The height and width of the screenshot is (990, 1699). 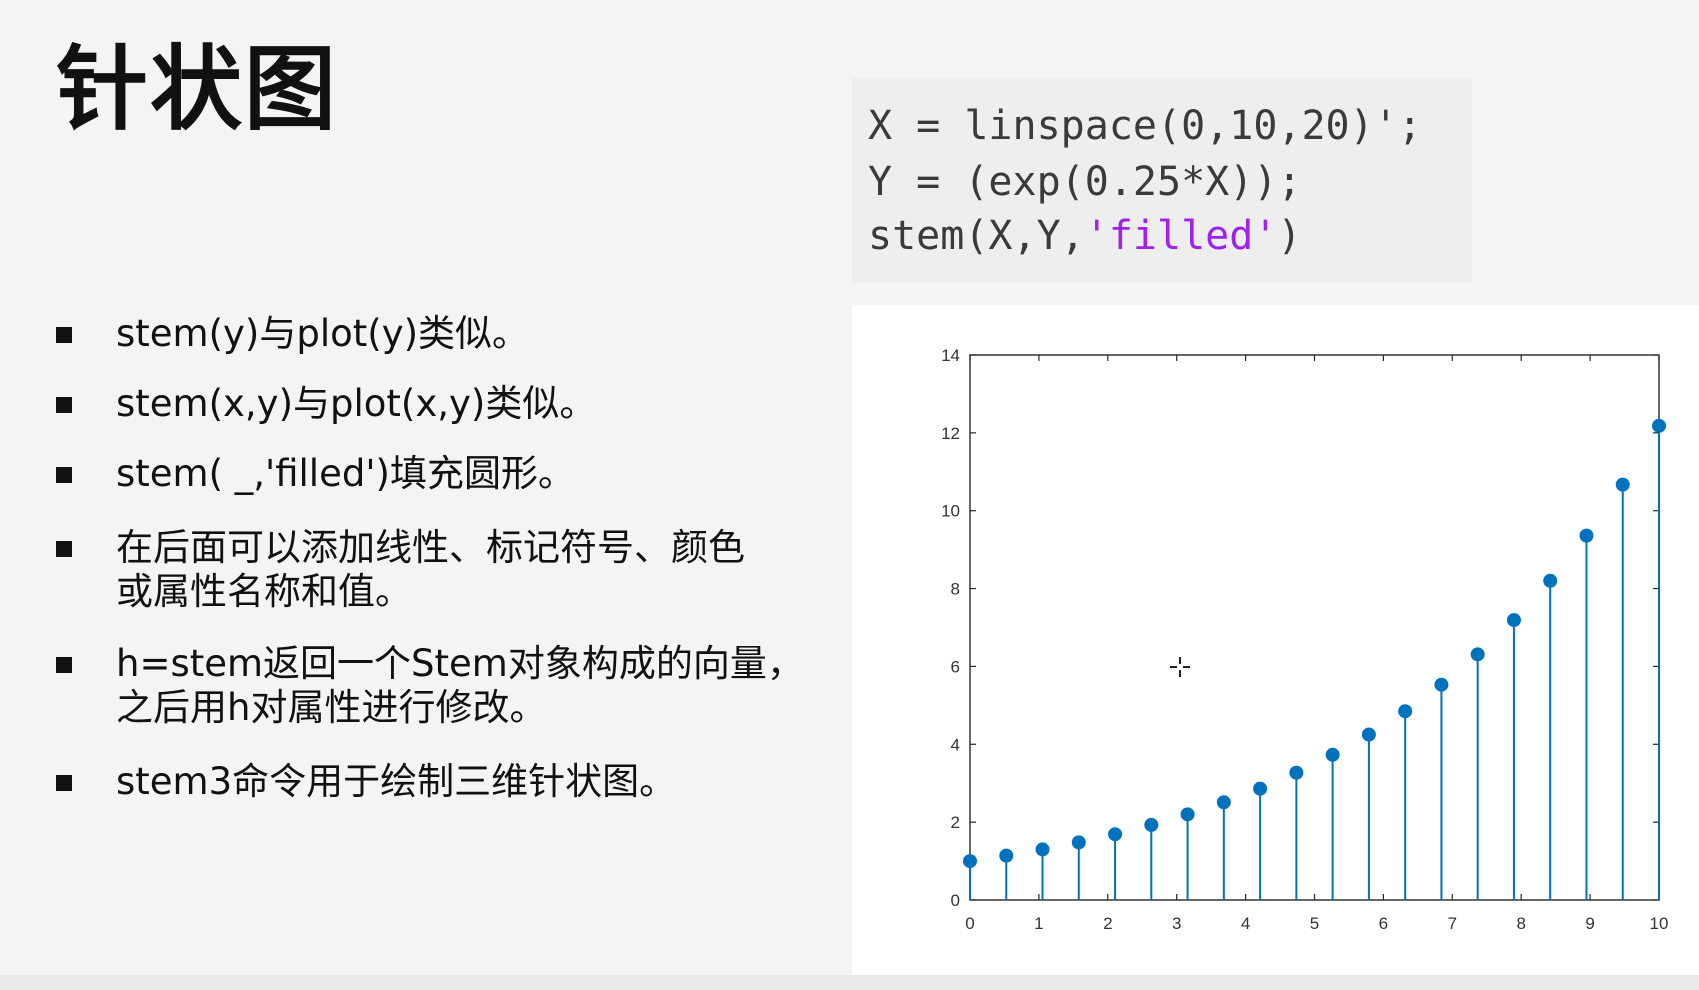 What do you see at coordinates (345, 473) in the screenshot?
I see `bullet-text: stem( _,'filled')填充圆形。` at bounding box center [345, 473].